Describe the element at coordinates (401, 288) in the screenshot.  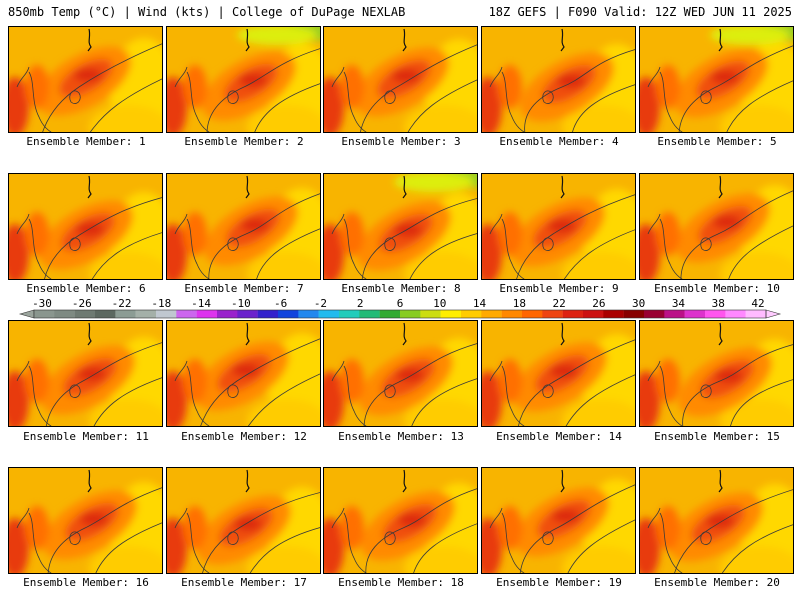
I see `member-label: Ensemble Member: 8` at that location.